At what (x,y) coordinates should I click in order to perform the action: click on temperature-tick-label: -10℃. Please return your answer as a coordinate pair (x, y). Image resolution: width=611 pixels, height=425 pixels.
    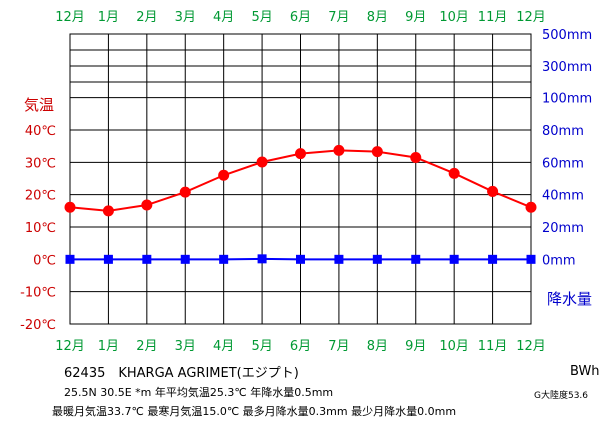
    Looking at the image, I should click on (38, 293).